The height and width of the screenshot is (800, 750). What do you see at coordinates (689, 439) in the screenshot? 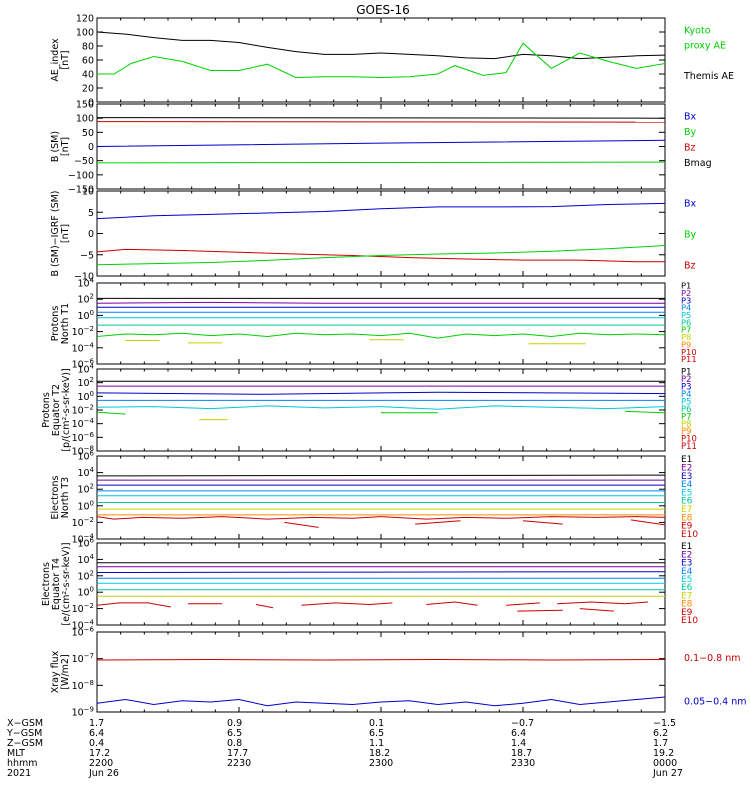
I see `legend-entry: P10` at bounding box center [689, 439].